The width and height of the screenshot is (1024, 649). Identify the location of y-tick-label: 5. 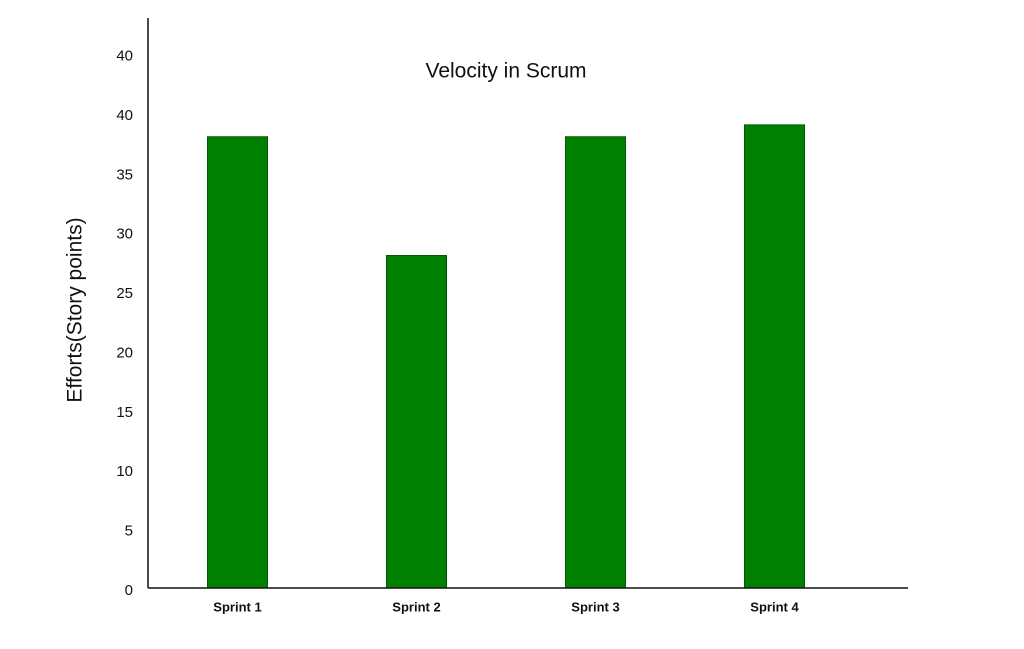
(129, 531).